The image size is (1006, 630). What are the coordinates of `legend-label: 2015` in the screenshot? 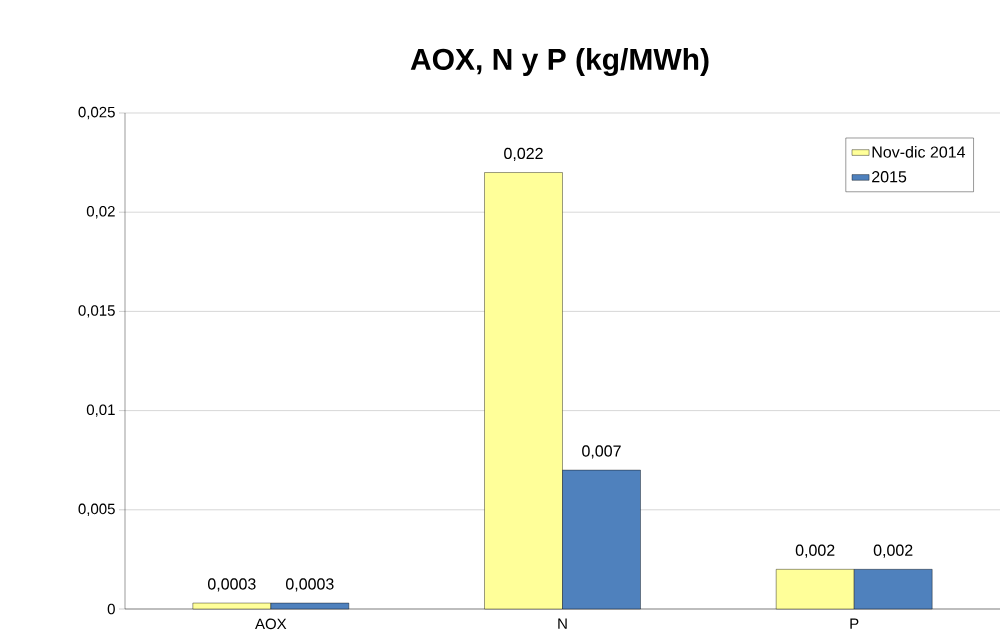 It's located at (889, 177).